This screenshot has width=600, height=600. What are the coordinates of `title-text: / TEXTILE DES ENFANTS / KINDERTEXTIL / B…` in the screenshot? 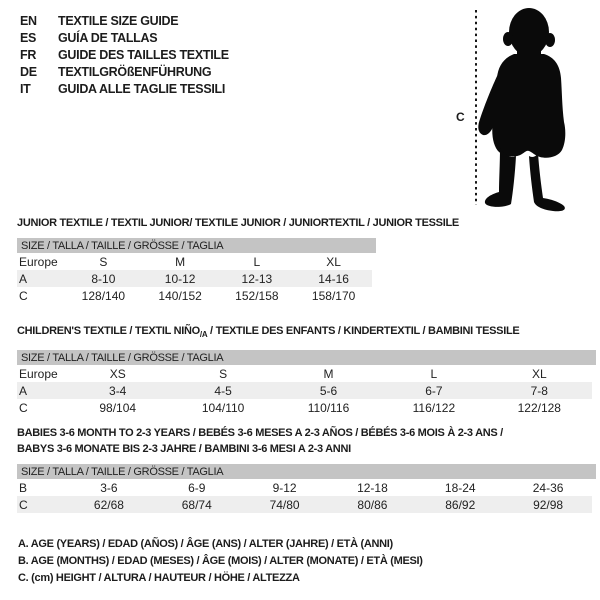 It's located at (363, 331).